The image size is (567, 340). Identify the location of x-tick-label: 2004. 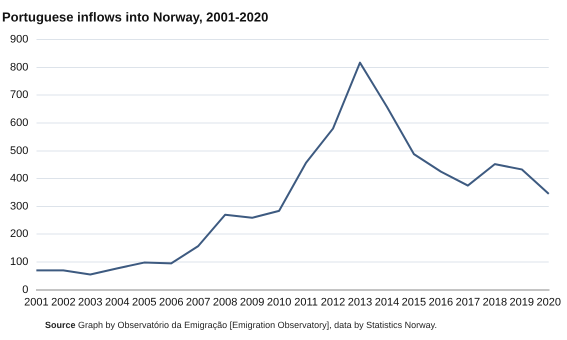
(117, 302).